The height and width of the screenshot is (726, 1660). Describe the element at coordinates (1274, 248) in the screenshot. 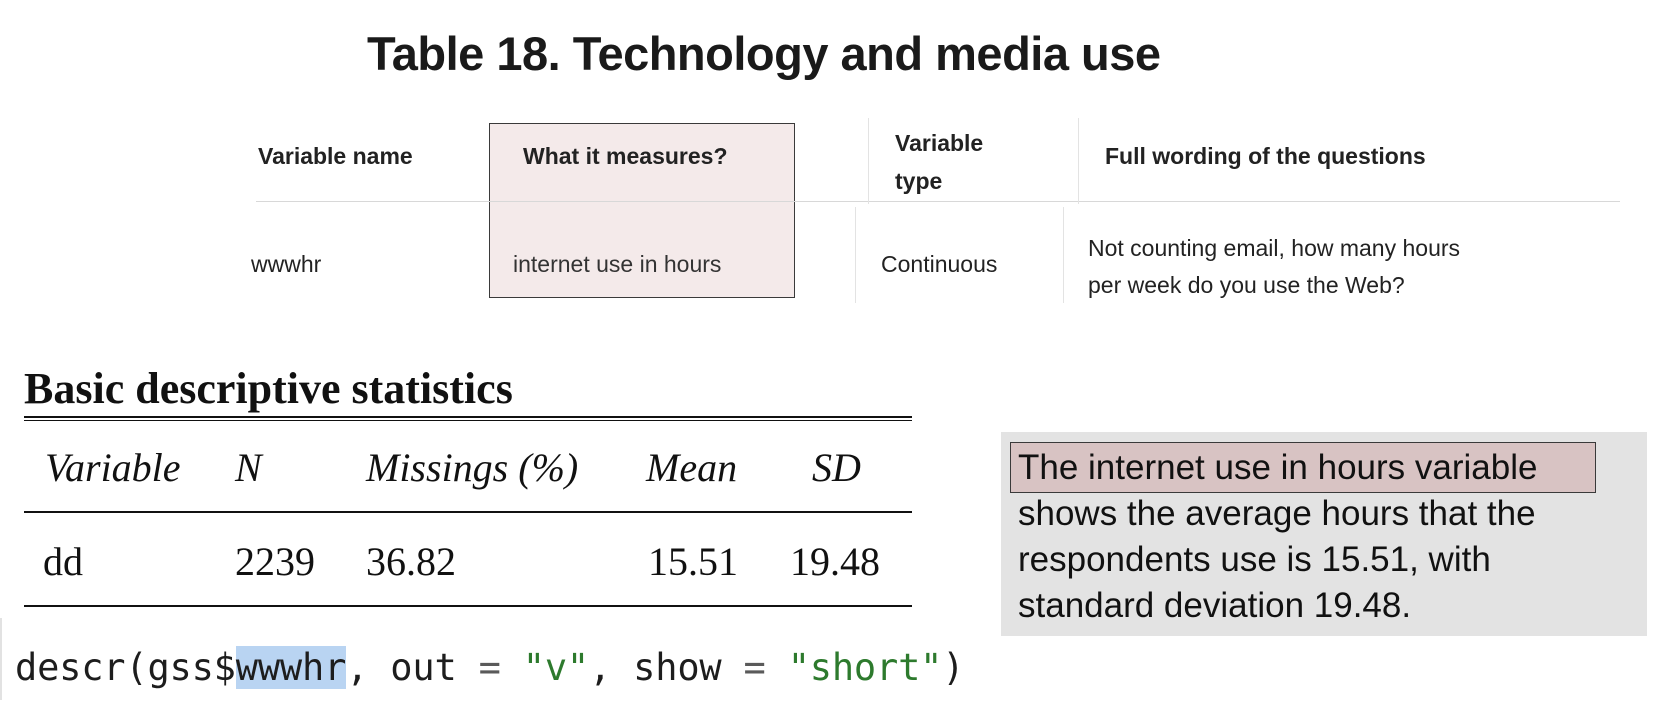

I see `cell-full-wording-line1: Not counting email, how many hours` at that location.